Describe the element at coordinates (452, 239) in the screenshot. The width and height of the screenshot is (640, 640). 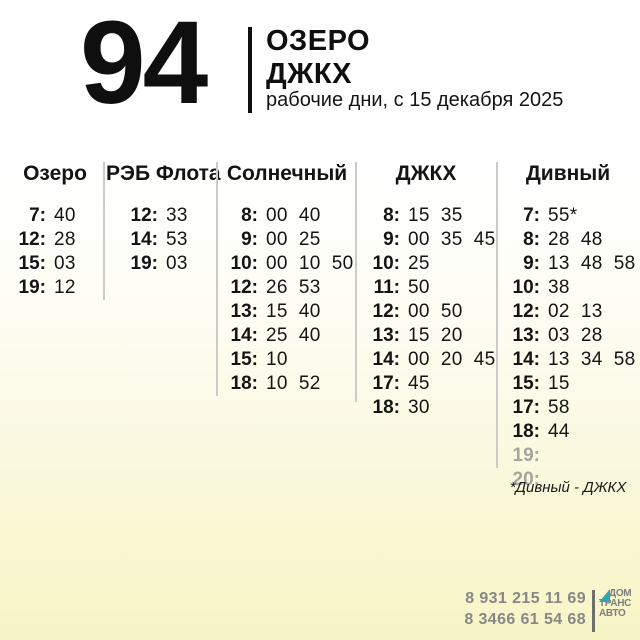
I see `row-minutes: 00 35 45` at that location.